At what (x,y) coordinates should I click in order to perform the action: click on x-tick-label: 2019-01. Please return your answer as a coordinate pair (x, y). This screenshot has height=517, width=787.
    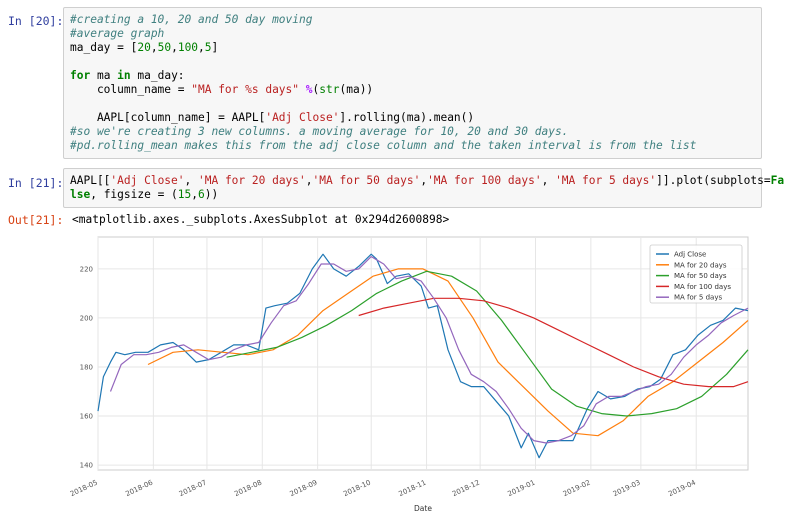
    Looking at the image, I should click on (521, 489).